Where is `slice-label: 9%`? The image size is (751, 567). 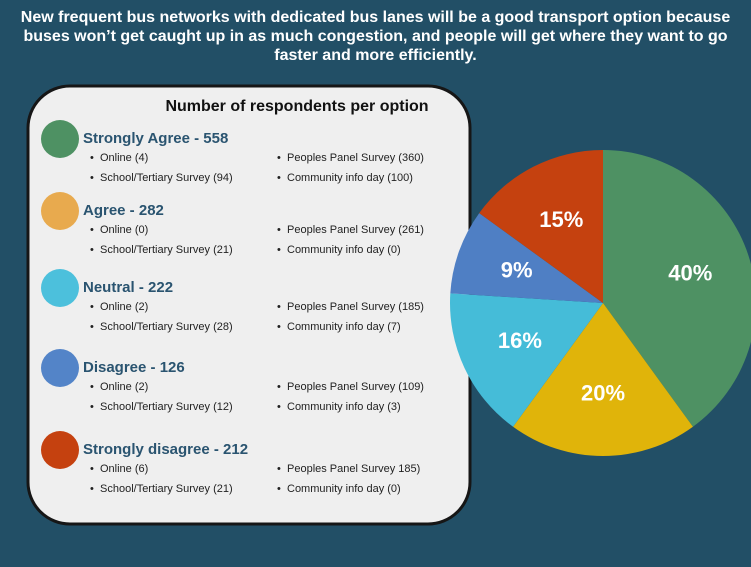
slice-label: 9% is located at coordinates (517, 270).